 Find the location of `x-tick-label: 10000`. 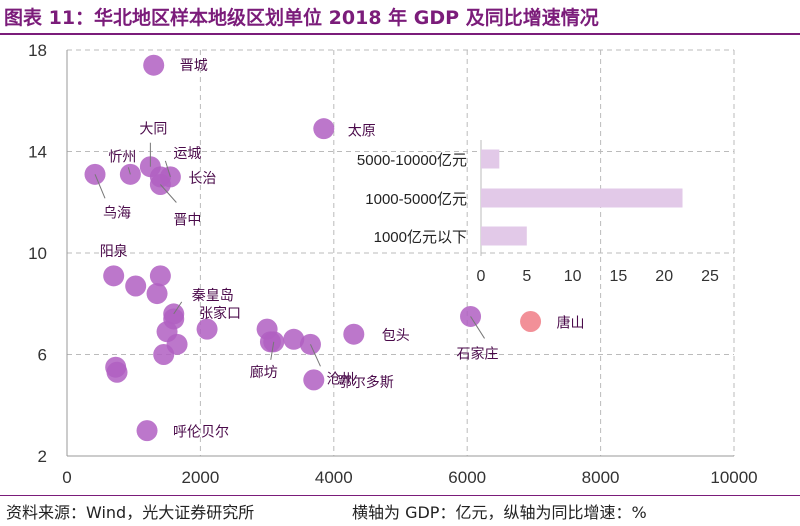

x-tick-label: 10000 is located at coordinates (733, 477).